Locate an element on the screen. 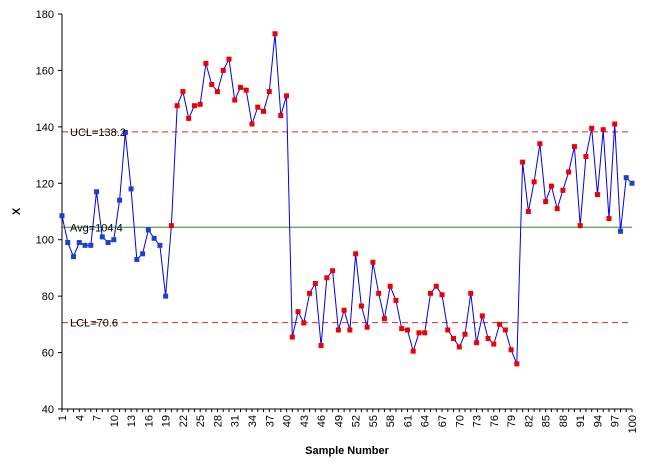  x-tick-label: 34 is located at coordinates (253, 421).